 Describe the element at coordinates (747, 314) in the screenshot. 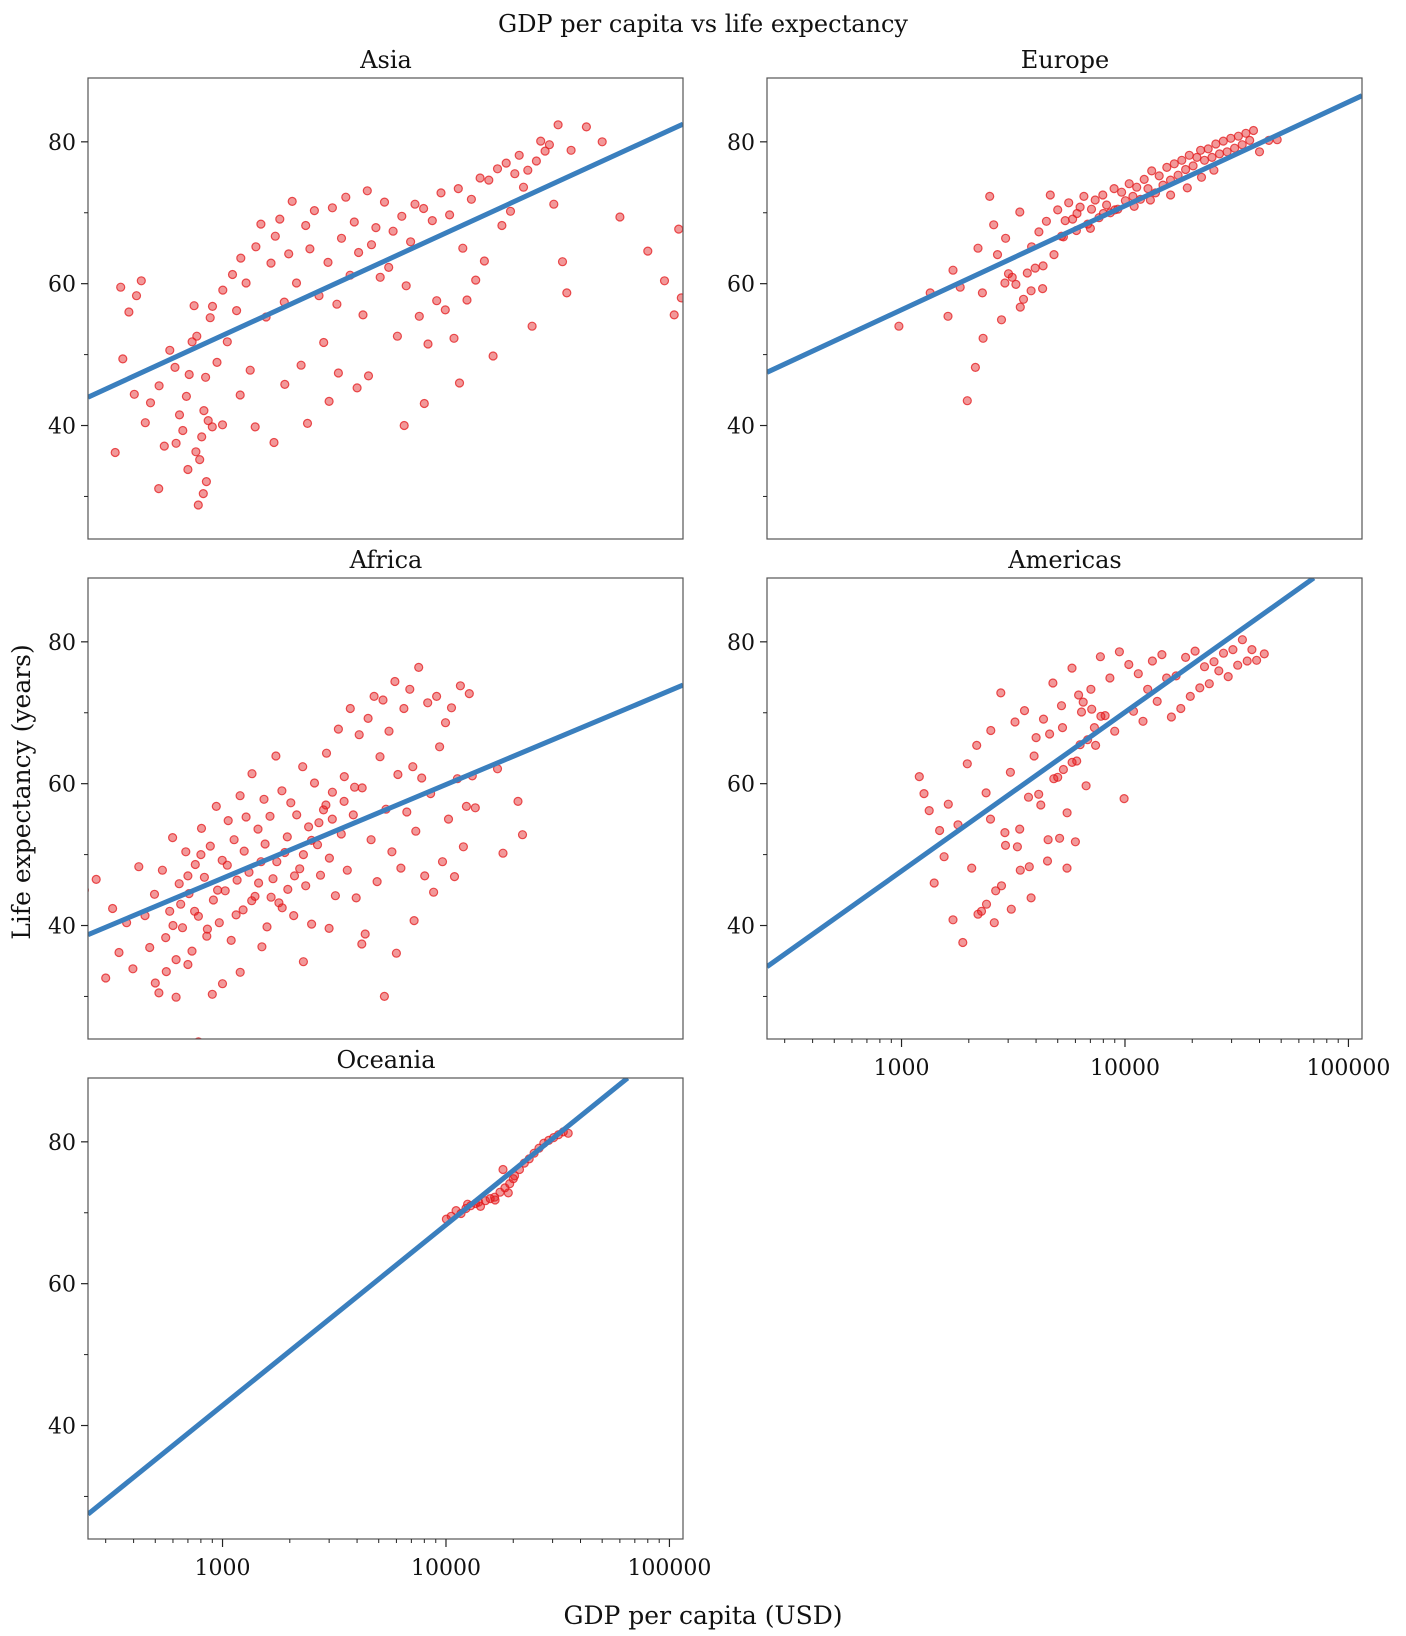

I see `y-axis-europe: 40 60 80` at that location.